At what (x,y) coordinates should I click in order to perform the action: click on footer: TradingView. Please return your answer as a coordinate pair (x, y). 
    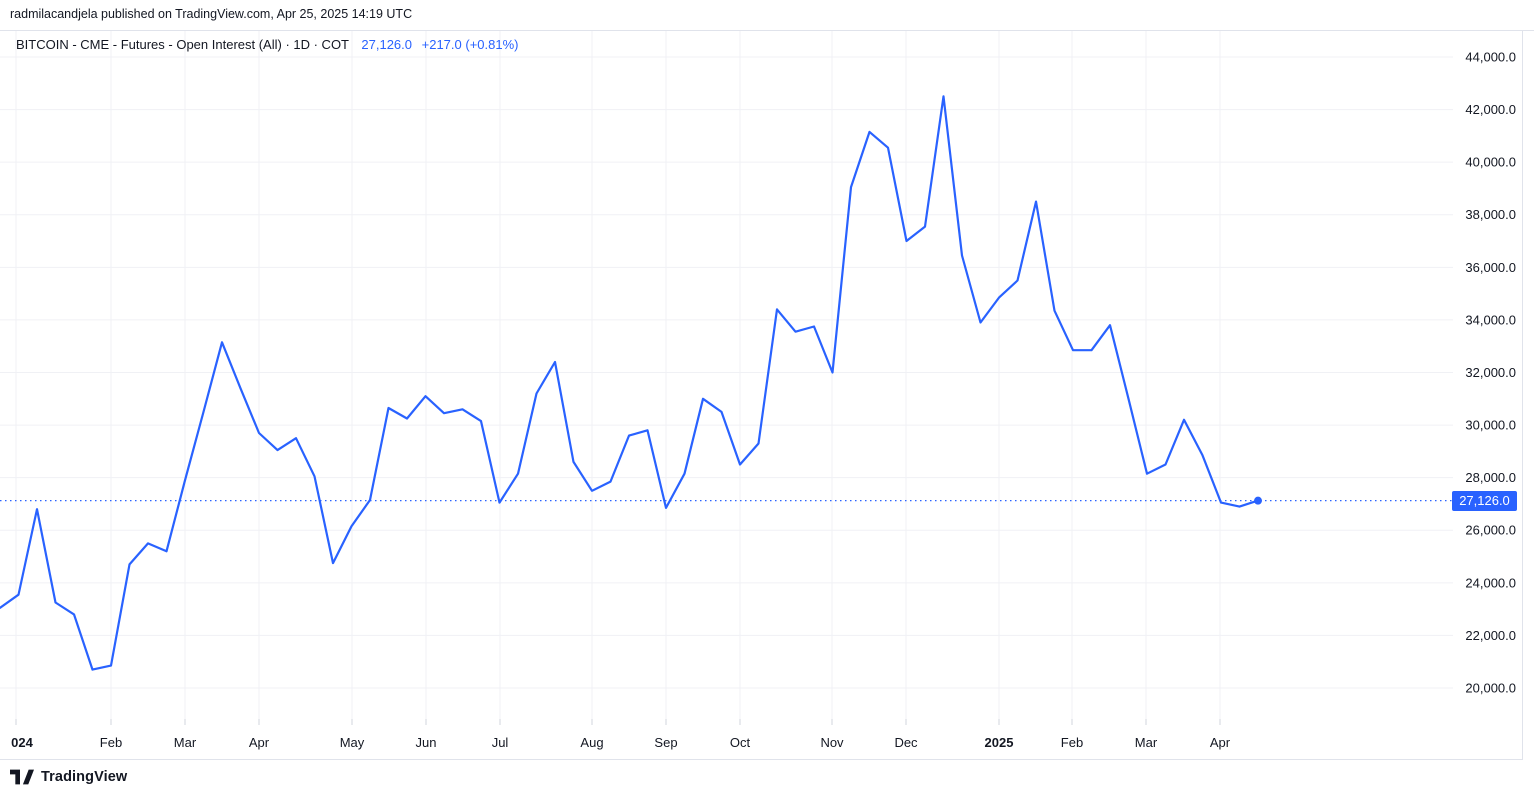
    Looking at the image, I should click on (68, 777).